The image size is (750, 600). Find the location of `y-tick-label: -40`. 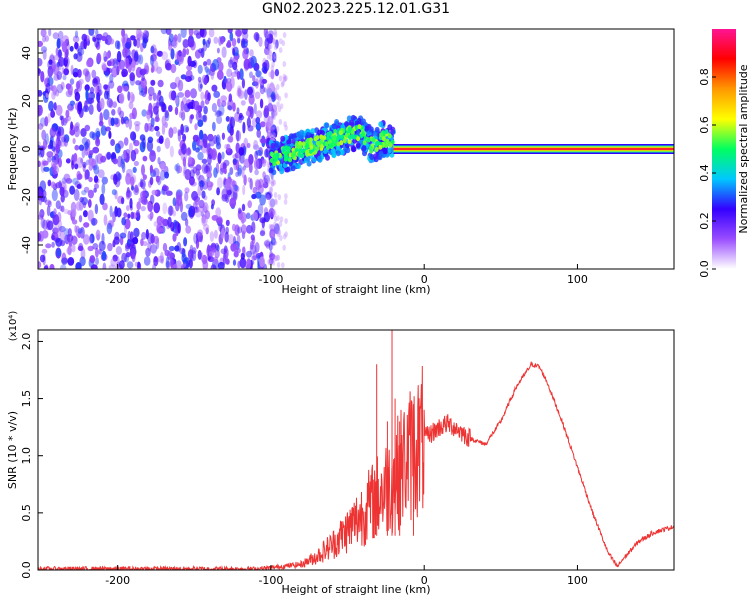

y-tick-label: -40 is located at coordinates (26, 245).